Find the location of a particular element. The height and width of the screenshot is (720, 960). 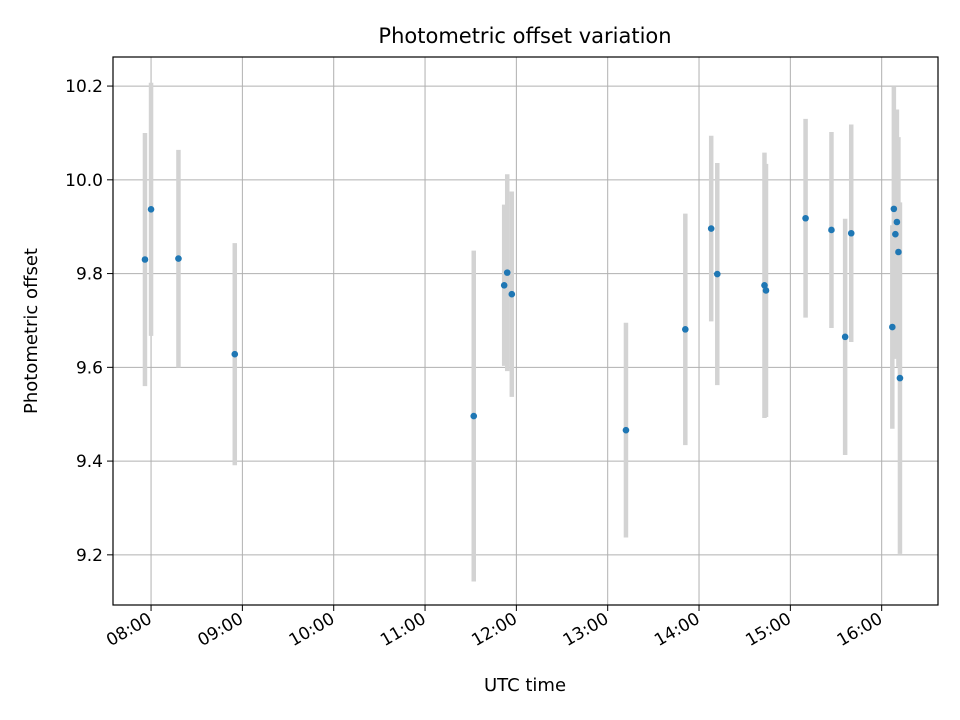

x-axis-label: UTC time is located at coordinates (525, 685).